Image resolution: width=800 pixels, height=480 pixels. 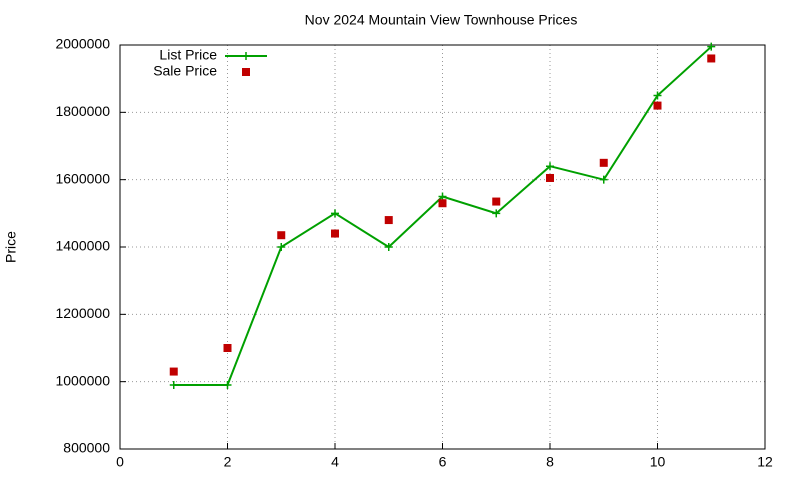 What do you see at coordinates (82, 380) in the screenshot?
I see `y-tick-label: 1000000` at bounding box center [82, 380].